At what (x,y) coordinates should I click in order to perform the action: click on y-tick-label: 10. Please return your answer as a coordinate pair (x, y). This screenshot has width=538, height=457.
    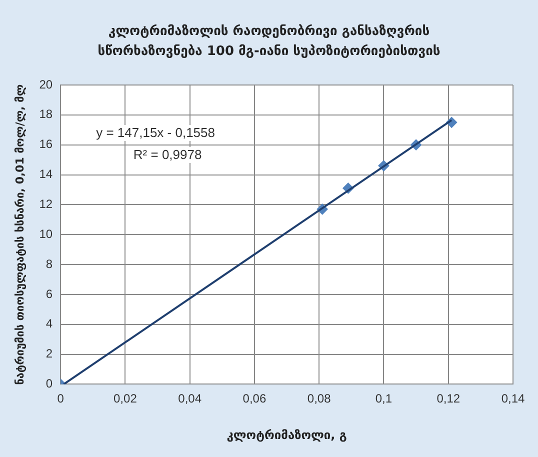
    Looking at the image, I should click on (46, 233).